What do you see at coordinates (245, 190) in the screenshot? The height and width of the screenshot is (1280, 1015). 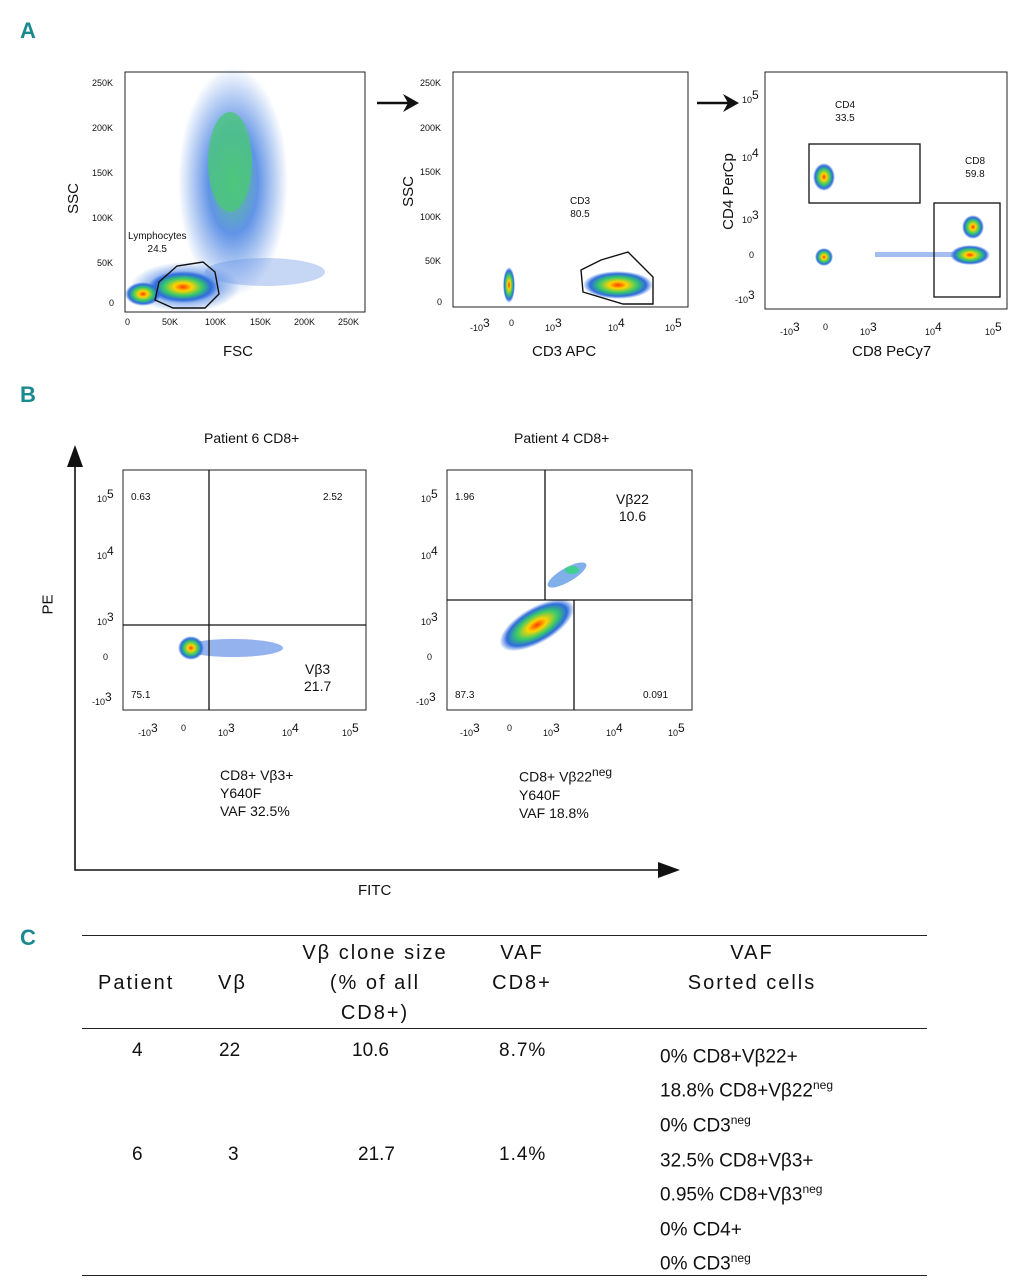 I see `scatter-plot-fsc-ssc` at bounding box center [245, 190].